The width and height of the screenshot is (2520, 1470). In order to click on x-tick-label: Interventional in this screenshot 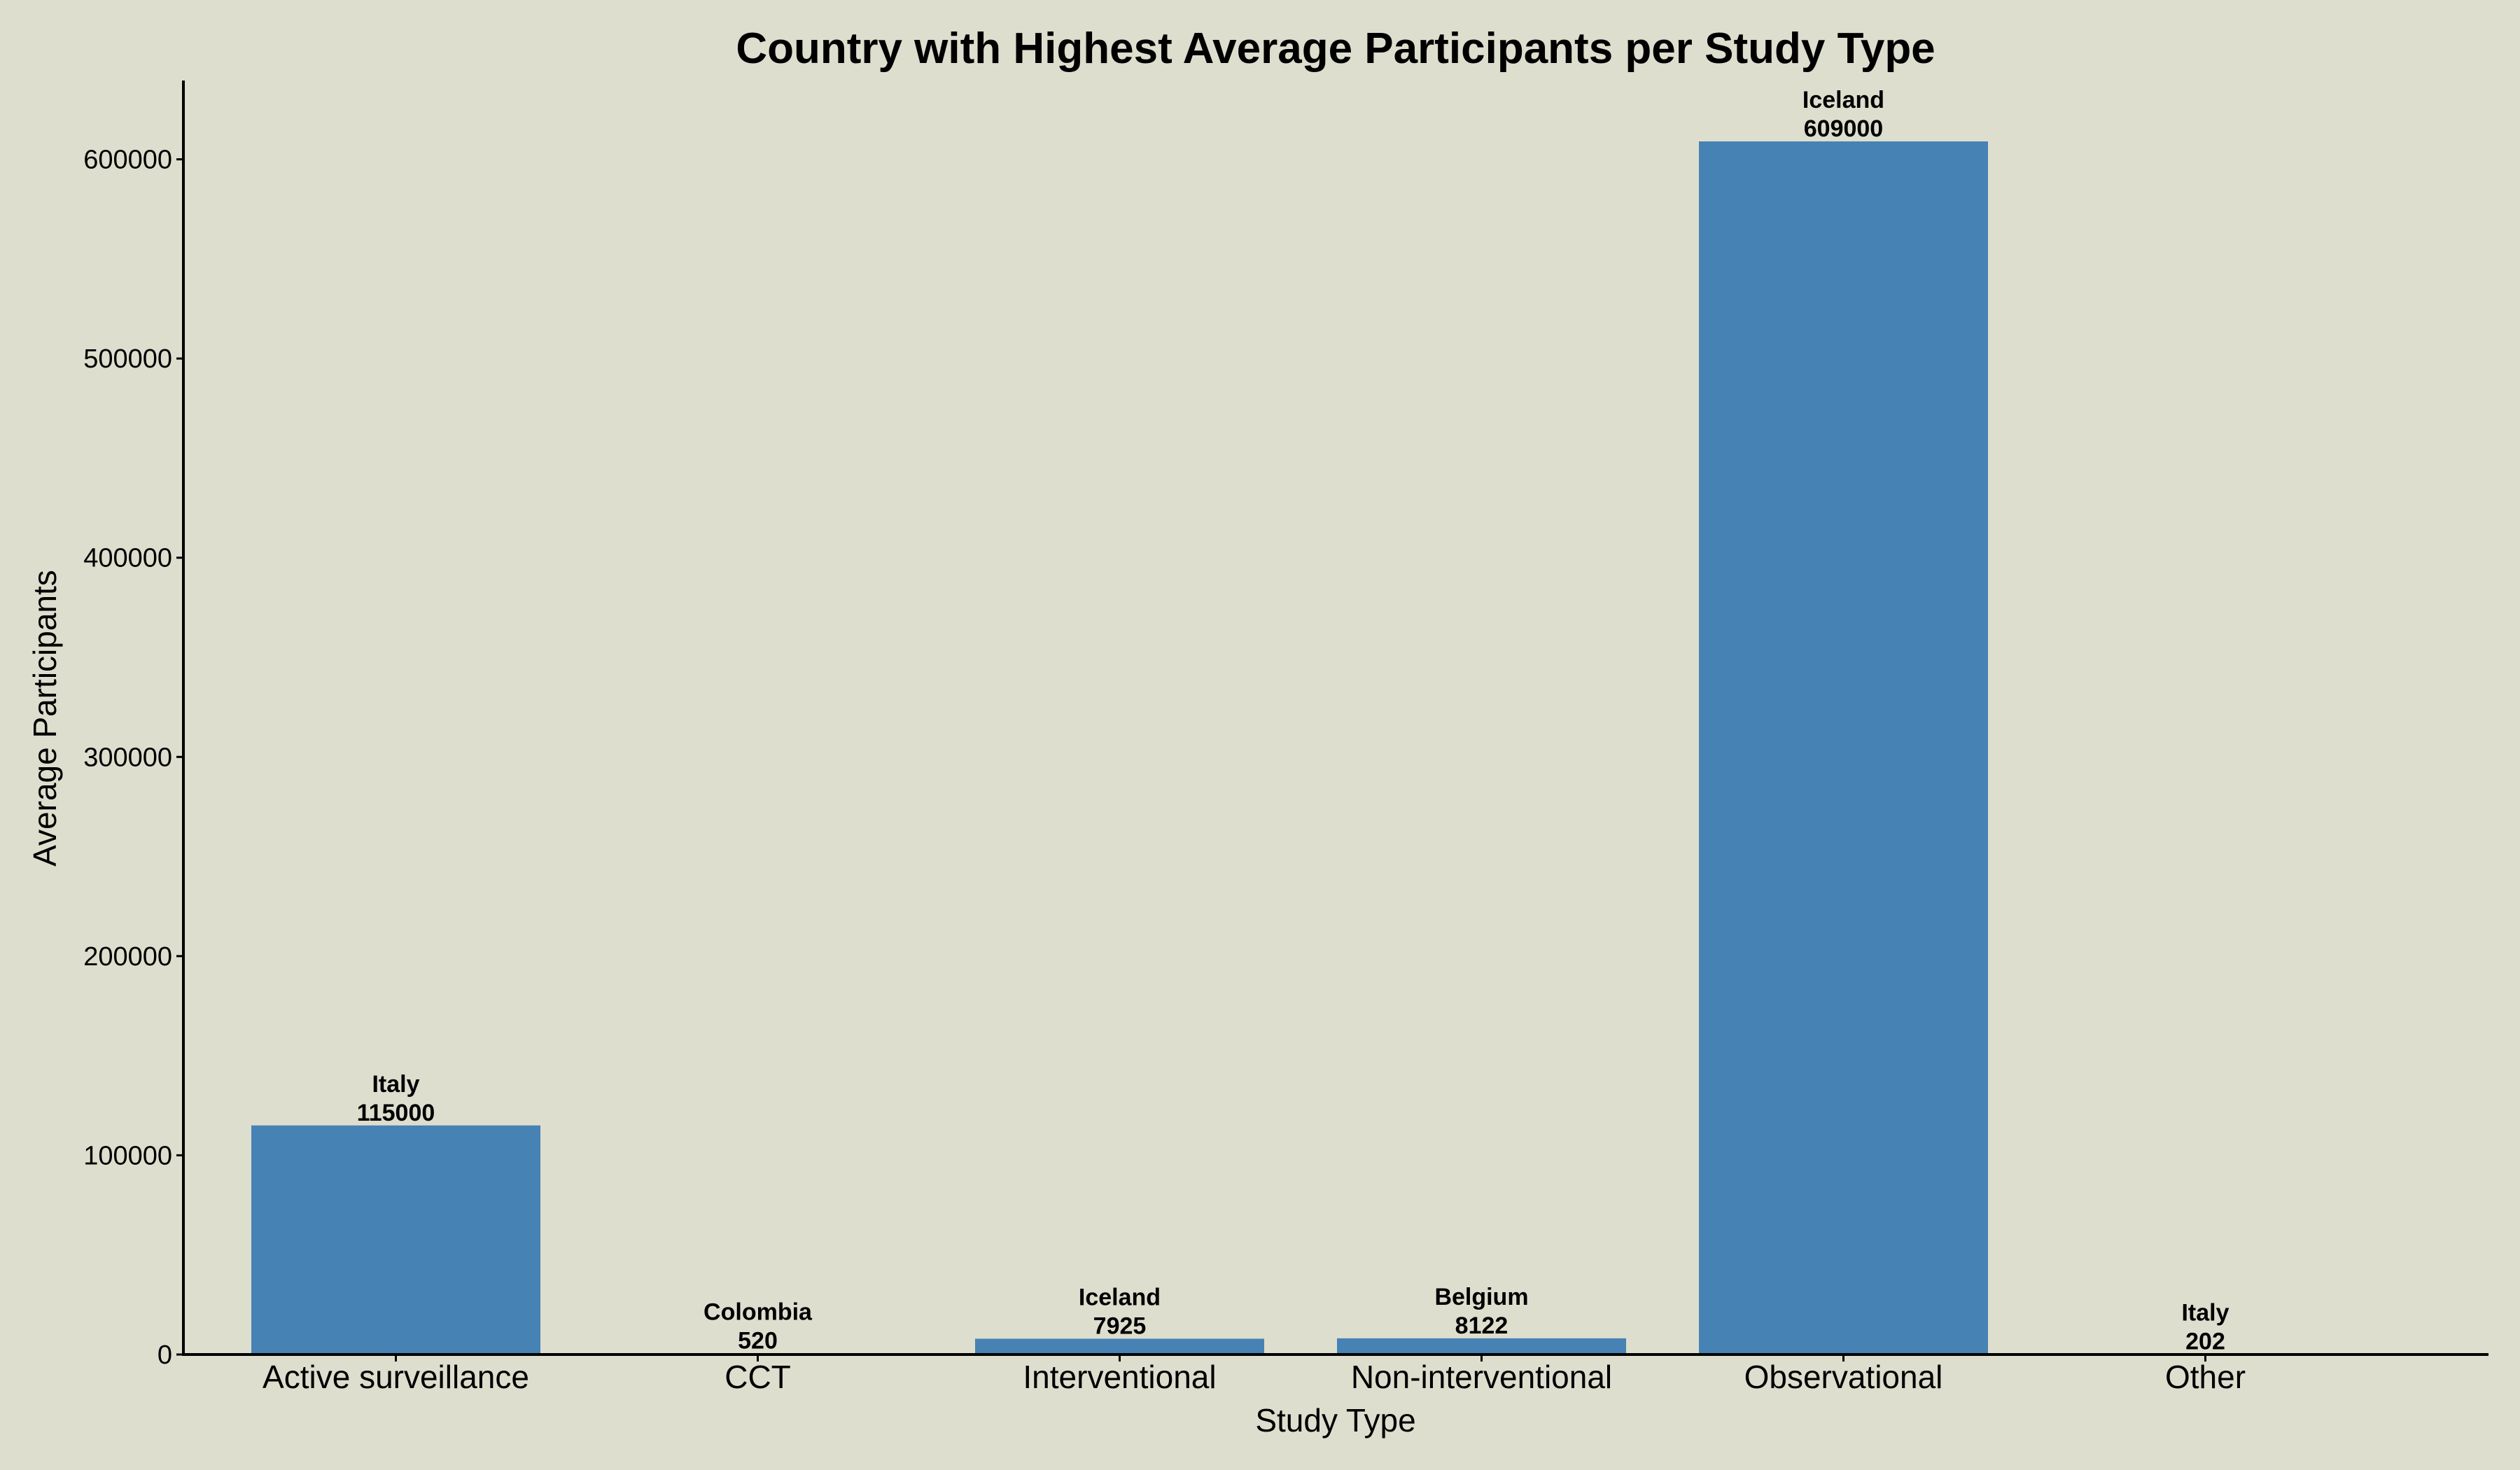, I will do `click(1119, 1377)`.